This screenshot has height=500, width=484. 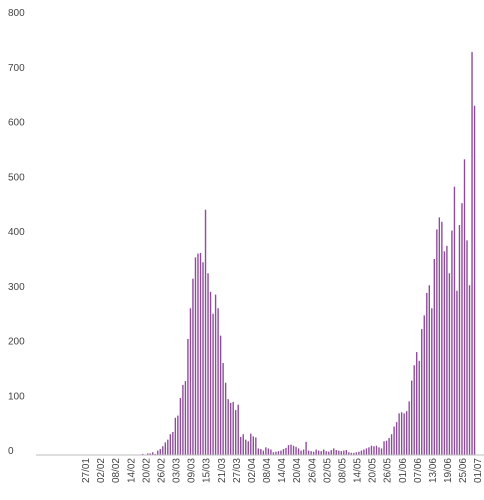 What do you see at coordinates (101, 470) in the screenshot?
I see `x-tick-label: 02/02` at bounding box center [101, 470].